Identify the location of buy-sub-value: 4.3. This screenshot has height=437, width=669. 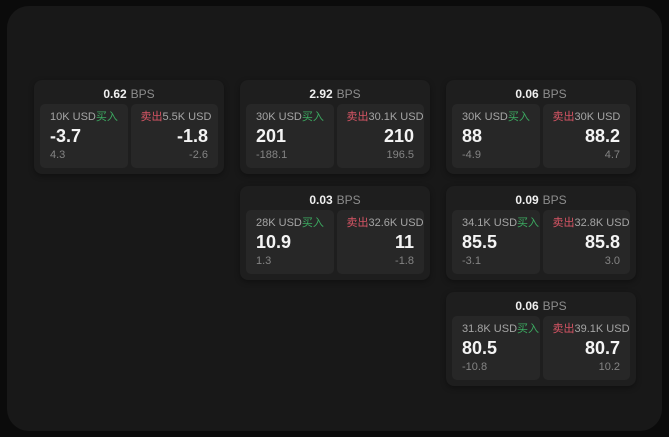
(58, 155).